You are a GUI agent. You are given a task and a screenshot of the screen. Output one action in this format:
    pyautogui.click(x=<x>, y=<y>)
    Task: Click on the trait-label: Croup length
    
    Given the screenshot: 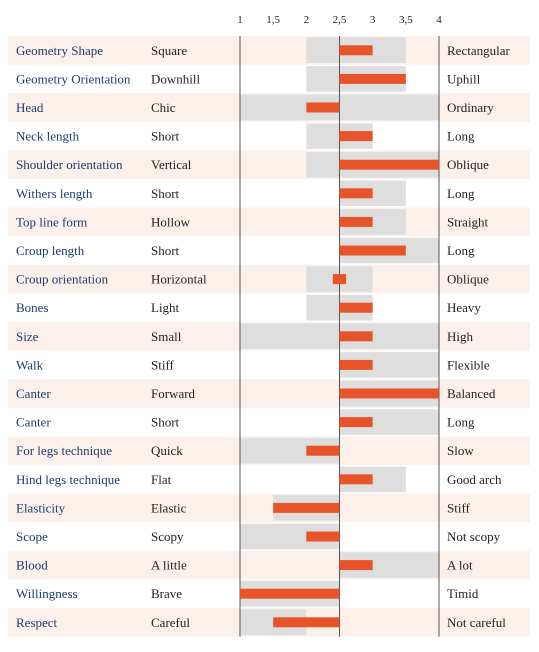 What is the action you would take?
    pyautogui.click(x=50, y=250)
    